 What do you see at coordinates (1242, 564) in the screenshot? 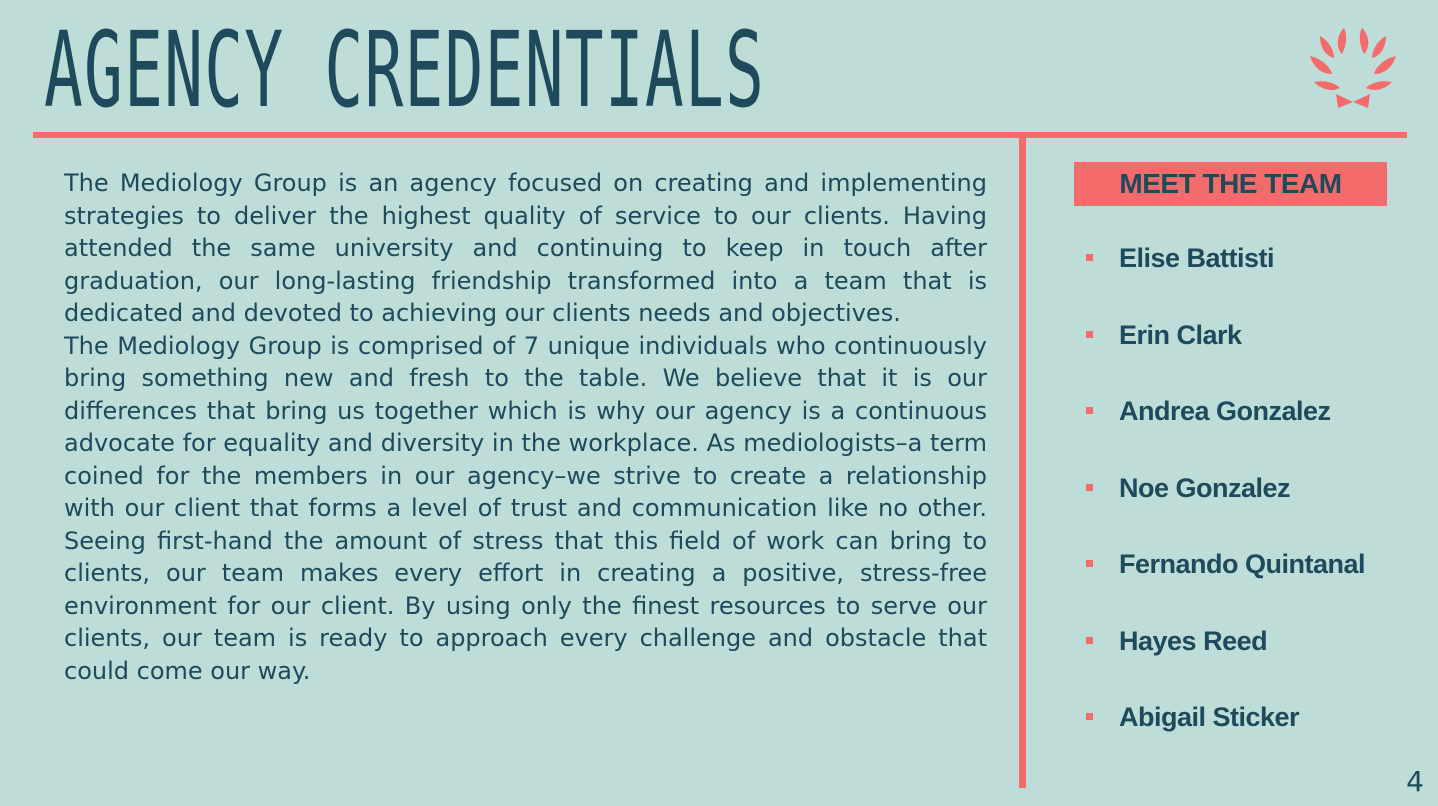
I see `team-member-name: Fernando Quintanal` at bounding box center [1242, 564].